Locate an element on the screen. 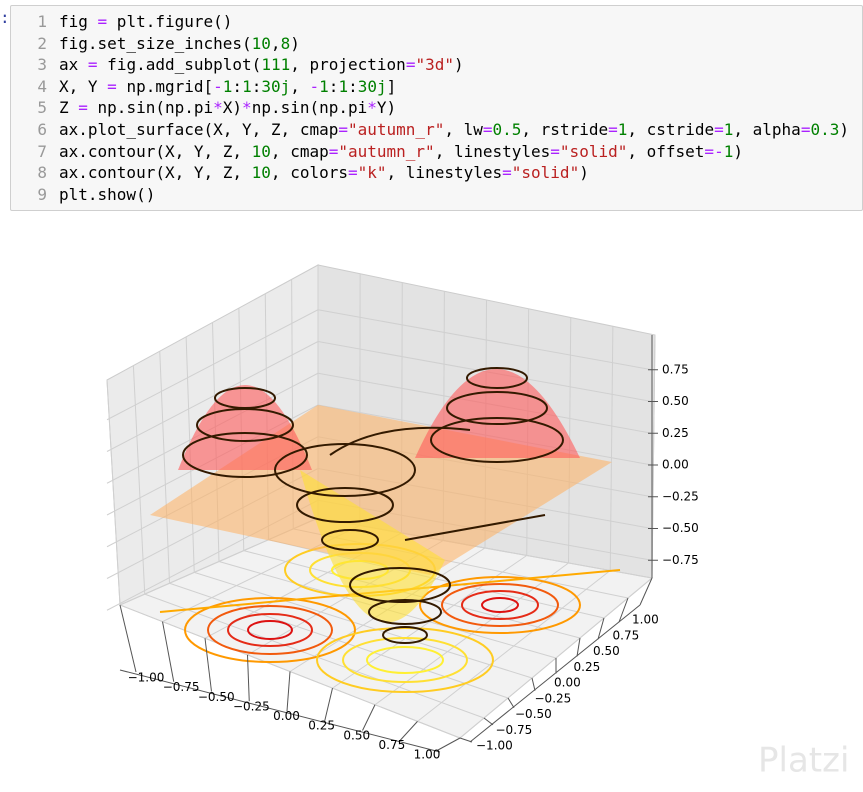 This screenshot has width=863, height=792. z-tick-label: −0.50 is located at coordinates (680, 528).